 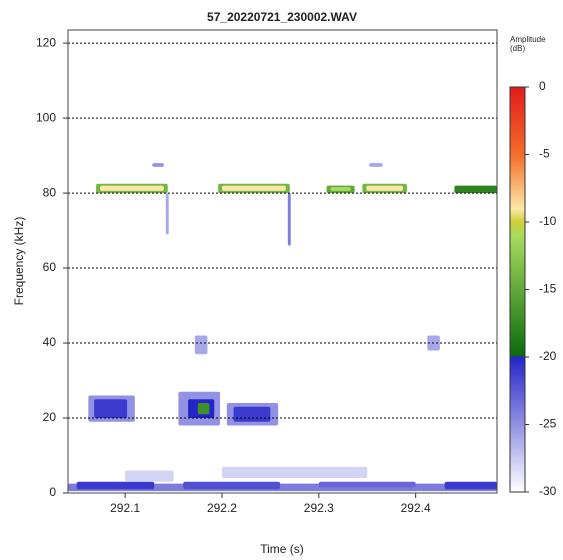 I want to click on x-tick-label: 292.4, so click(x=416, y=508).